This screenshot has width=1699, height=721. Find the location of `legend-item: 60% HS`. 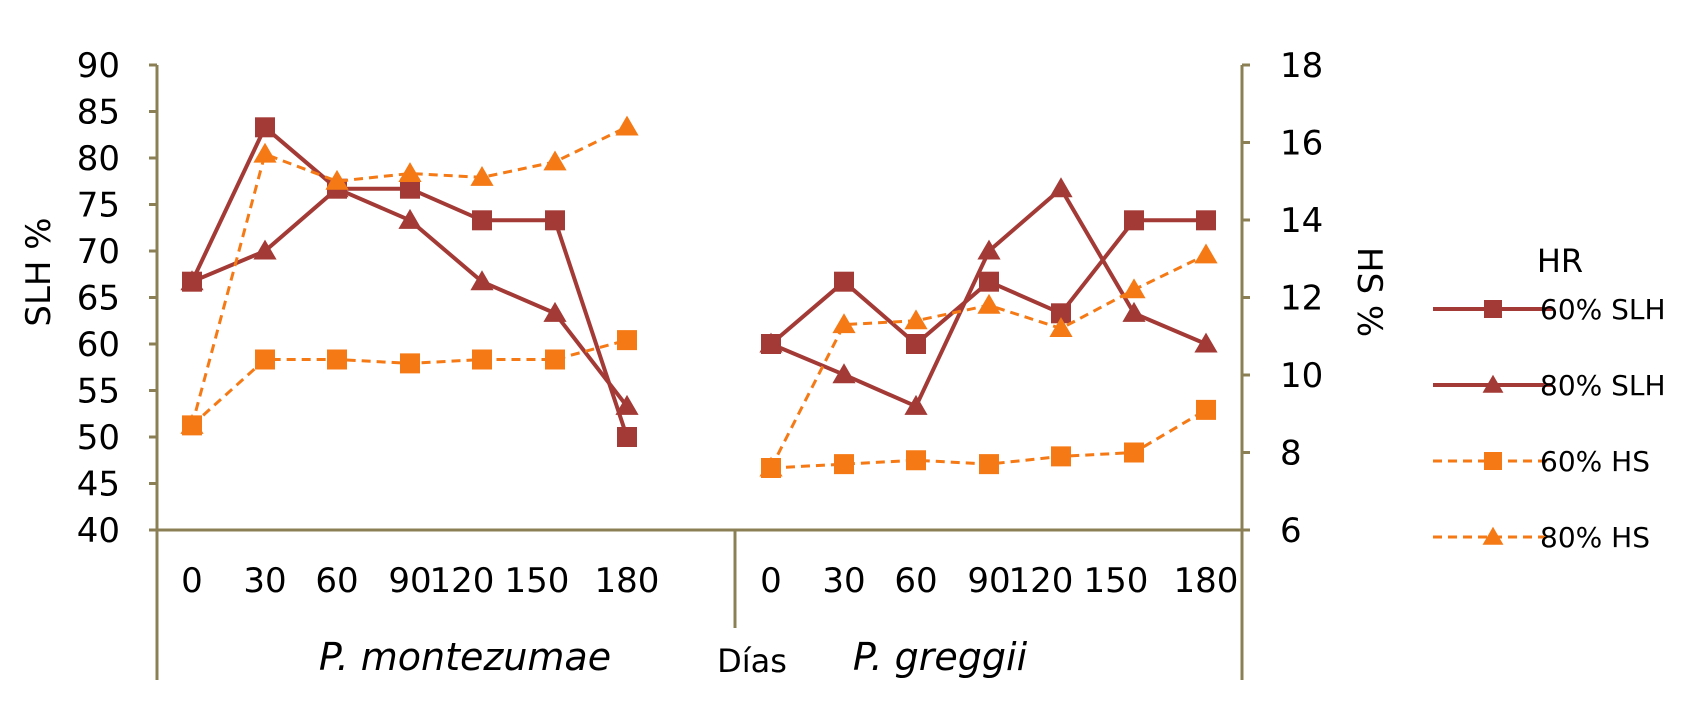

legend-item: 60% HS is located at coordinates (1541, 461).